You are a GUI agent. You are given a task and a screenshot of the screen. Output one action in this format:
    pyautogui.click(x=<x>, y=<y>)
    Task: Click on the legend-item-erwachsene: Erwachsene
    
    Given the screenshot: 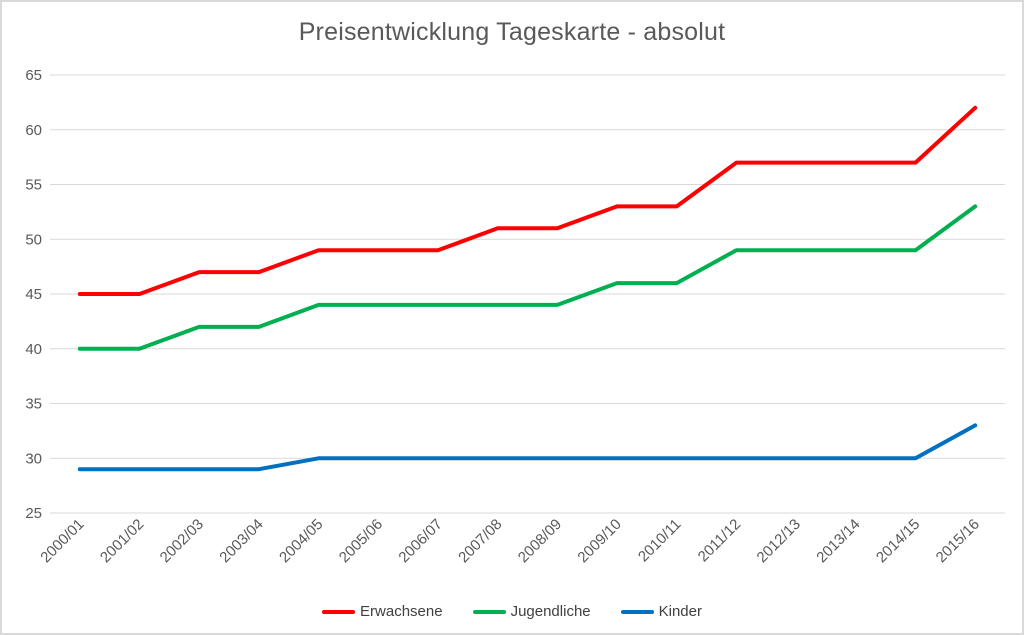 What is the action you would take?
    pyautogui.click(x=382, y=611)
    